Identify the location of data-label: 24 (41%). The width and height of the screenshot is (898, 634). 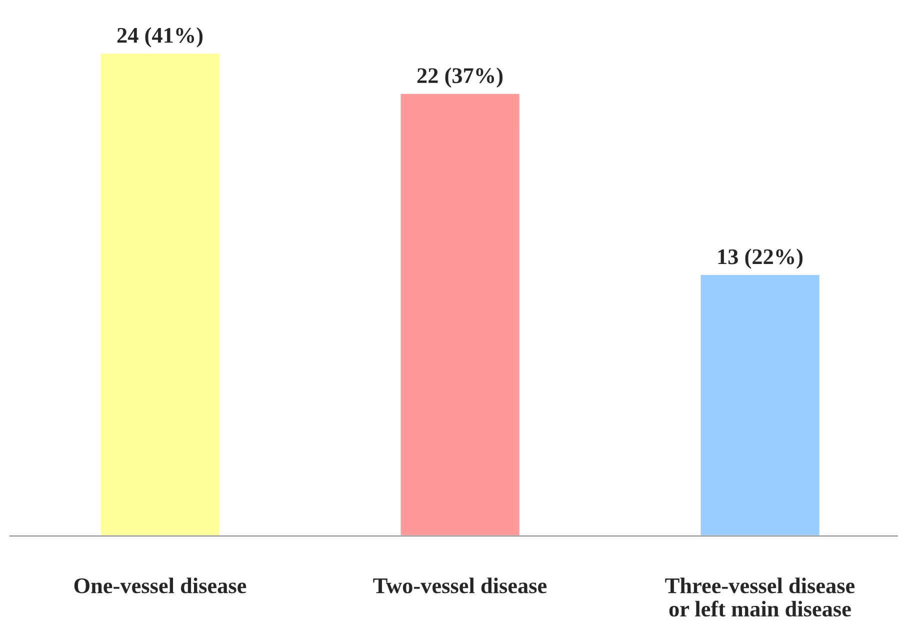
(160, 37).